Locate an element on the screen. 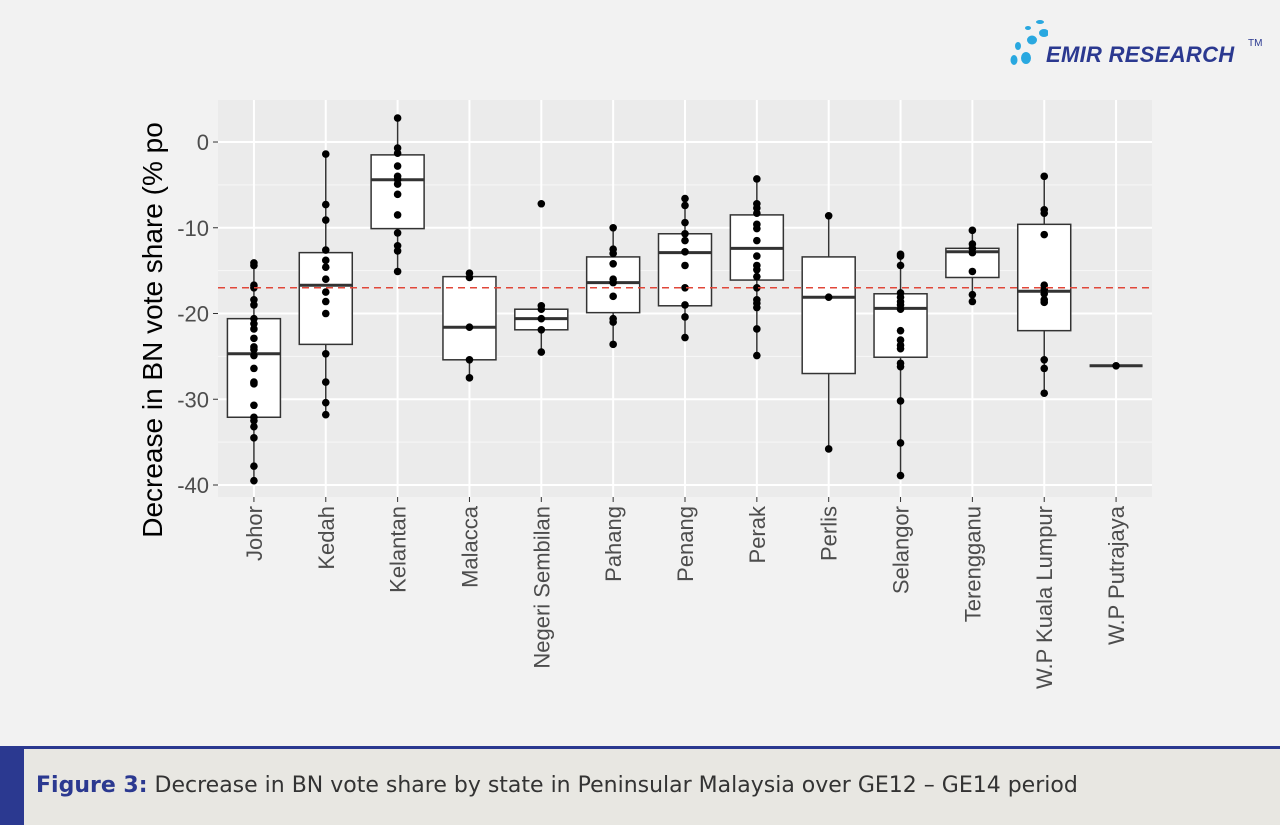  x-tick-label: Kelantan is located at coordinates (398, 549).